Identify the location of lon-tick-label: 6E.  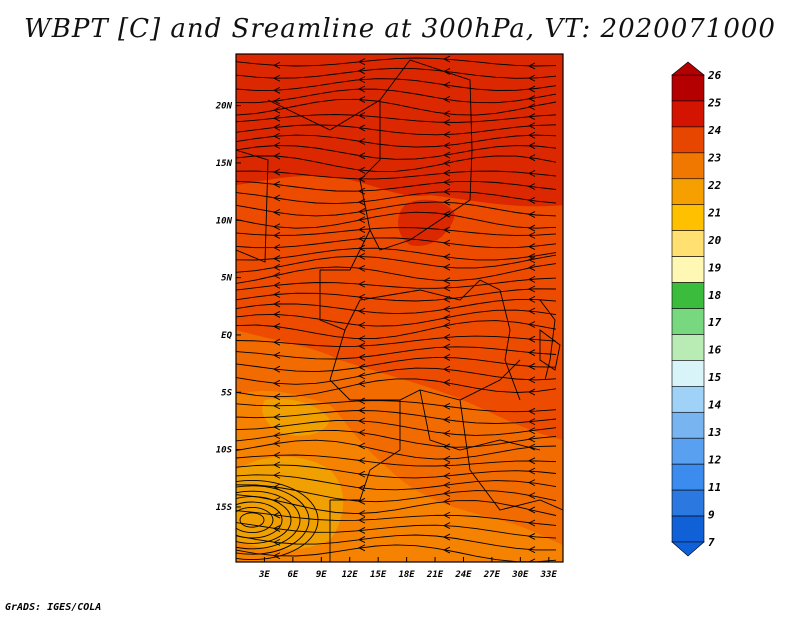
(292, 575).